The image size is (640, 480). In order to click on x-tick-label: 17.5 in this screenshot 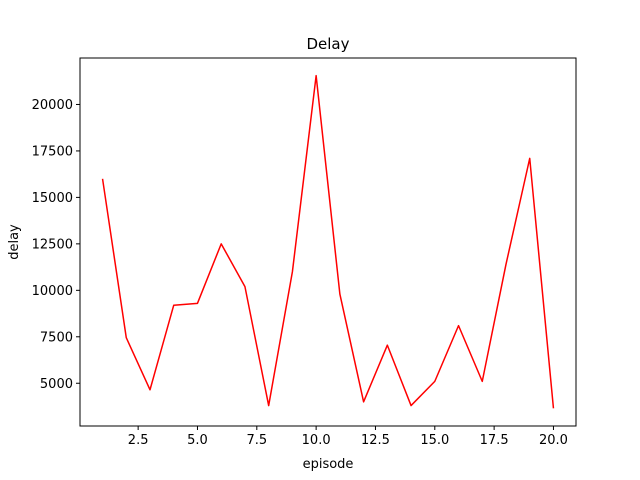, I will do `click(494, 440)`.